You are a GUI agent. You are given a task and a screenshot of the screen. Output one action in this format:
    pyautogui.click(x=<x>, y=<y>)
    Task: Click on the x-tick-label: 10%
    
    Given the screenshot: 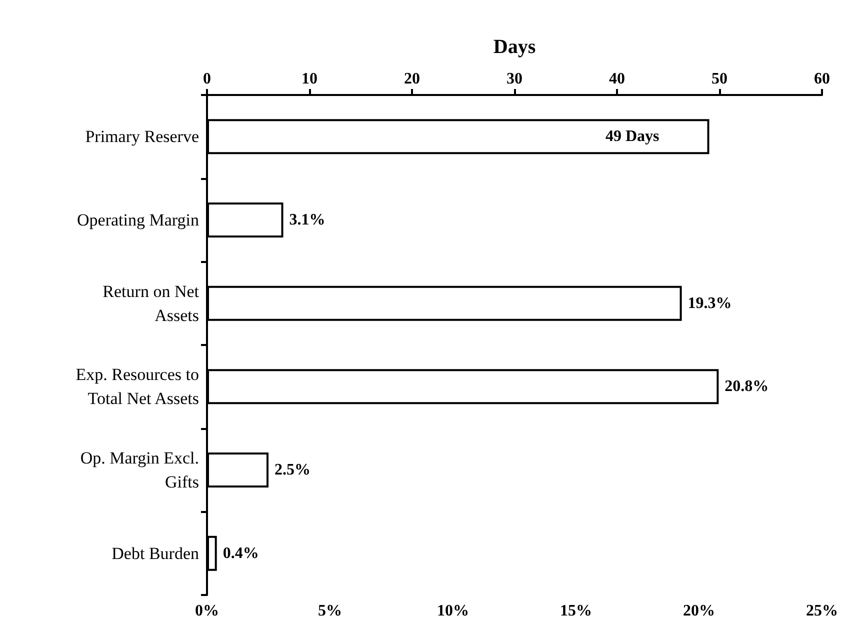 What is the action you would take?
    pyautogui.click(x=453, y=611)
    